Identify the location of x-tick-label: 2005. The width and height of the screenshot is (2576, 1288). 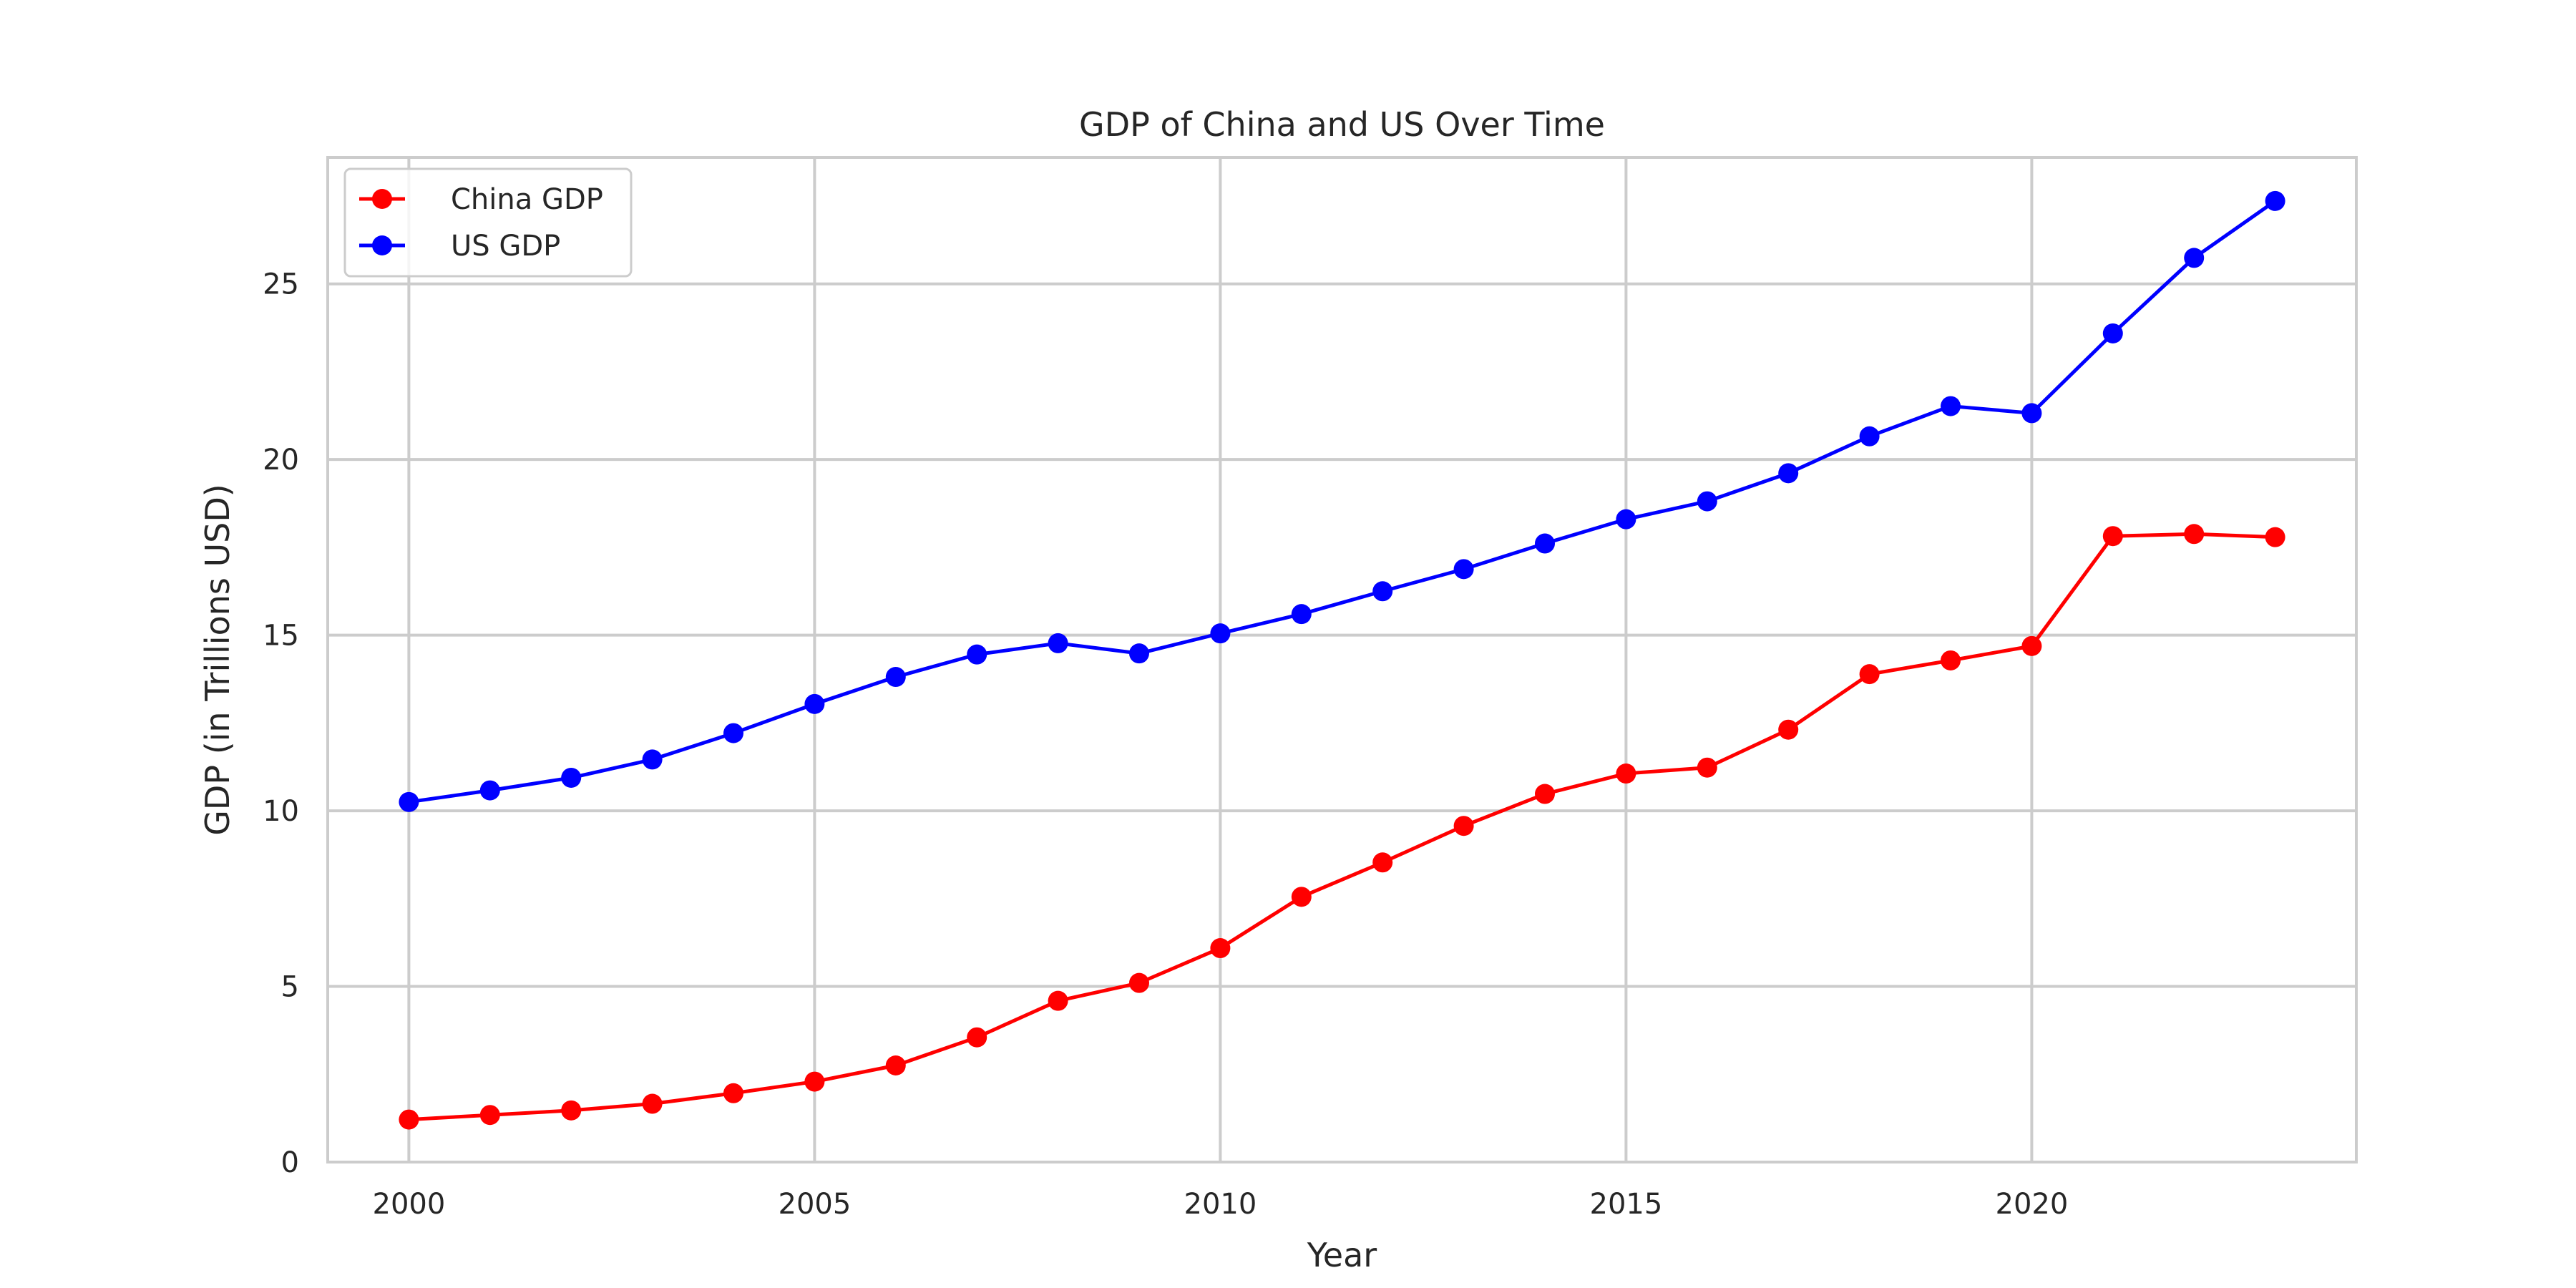
(815, 1204).